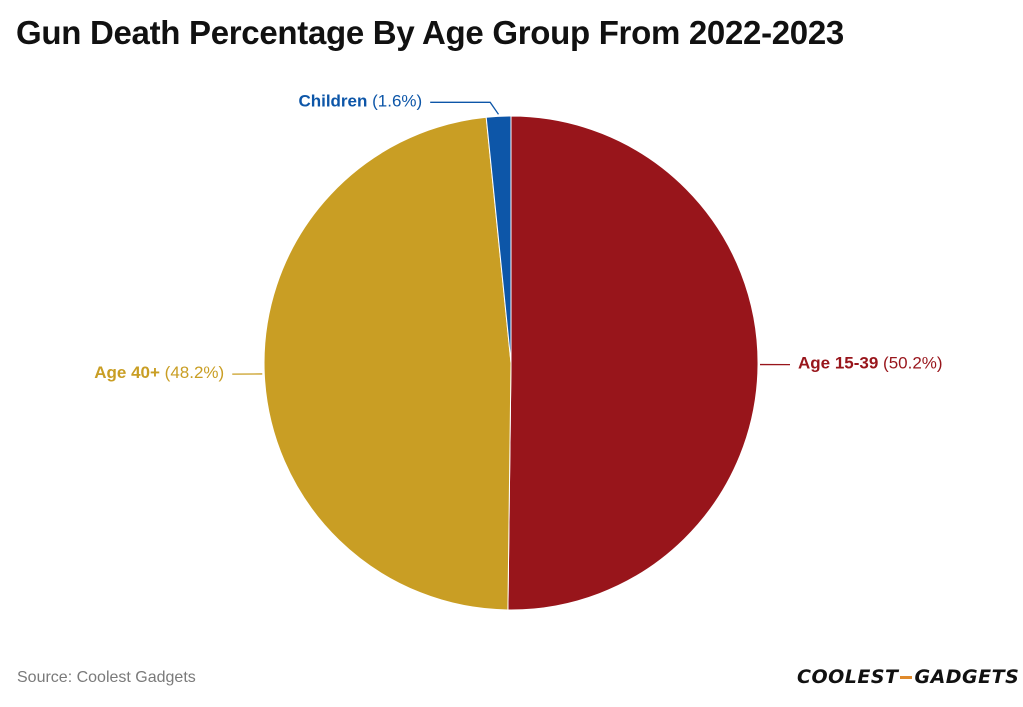 The height and width of the screenshot is (707, 1023). I want to click on leader-line-children, so click(465, 108).